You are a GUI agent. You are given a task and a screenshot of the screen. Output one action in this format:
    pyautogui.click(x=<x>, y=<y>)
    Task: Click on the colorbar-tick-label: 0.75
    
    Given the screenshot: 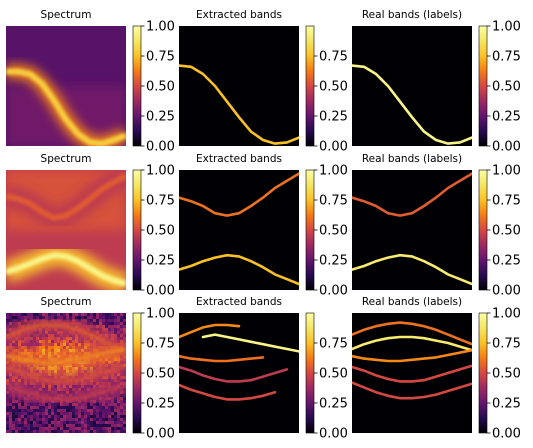 What is the action you would take?
    pyautogui.click(x=160, y=57)
    